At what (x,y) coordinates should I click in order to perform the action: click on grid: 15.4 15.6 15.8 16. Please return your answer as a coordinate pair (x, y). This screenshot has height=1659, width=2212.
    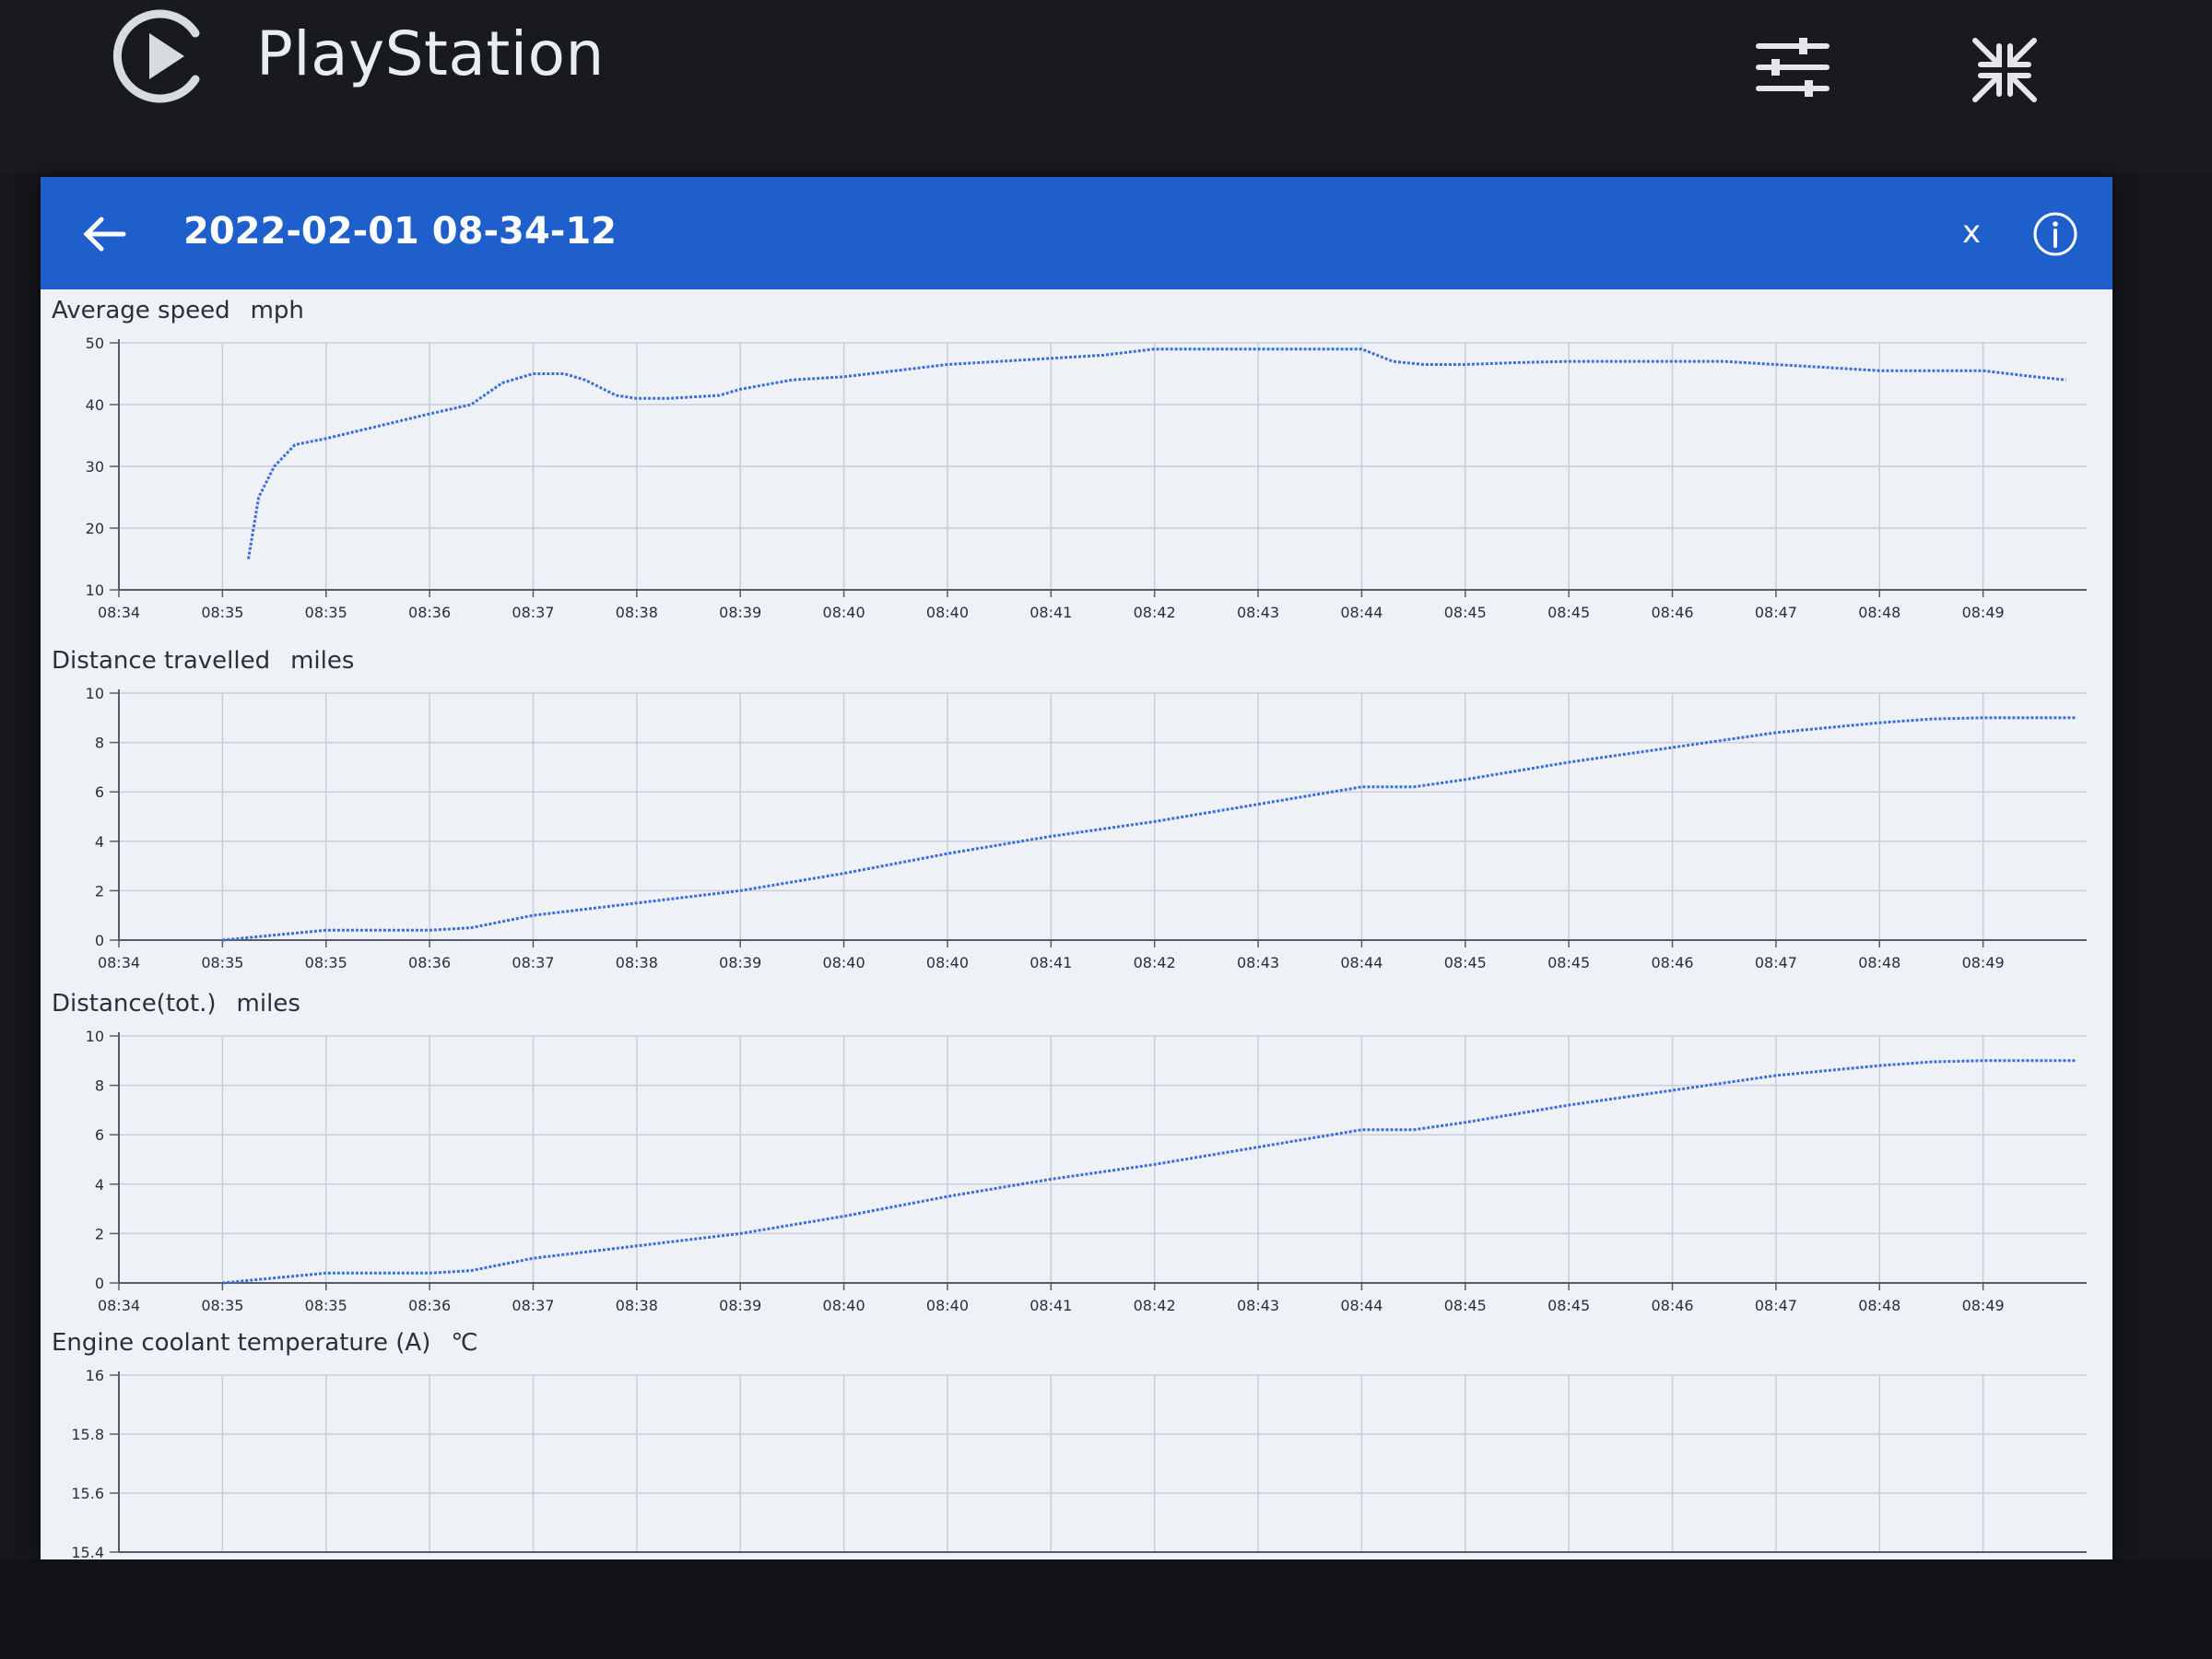
    Looking at the image, I should click on (1079, 1463).